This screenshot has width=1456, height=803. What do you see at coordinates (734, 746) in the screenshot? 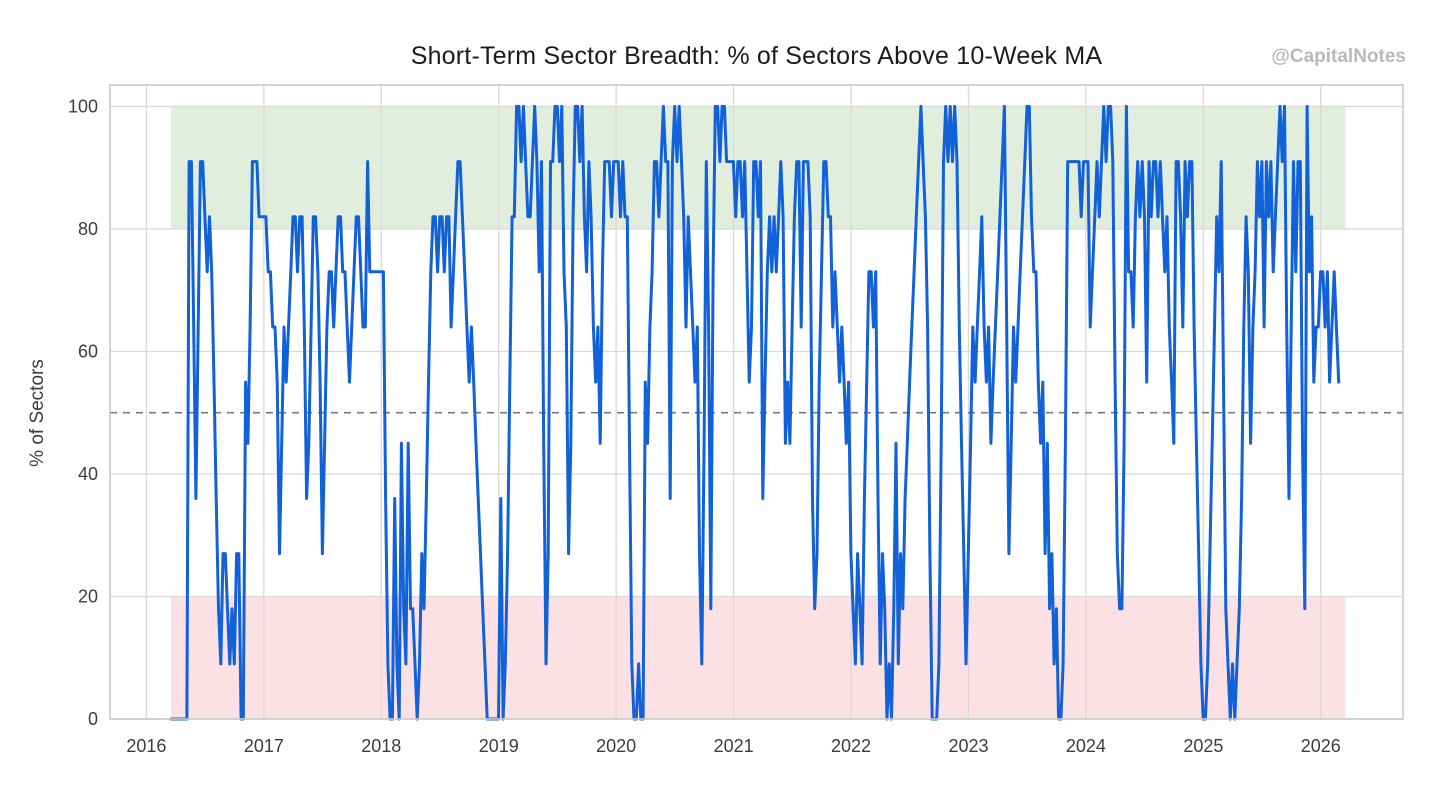
I see `x-tick-label: 2021` at bounding box center [734, 746].